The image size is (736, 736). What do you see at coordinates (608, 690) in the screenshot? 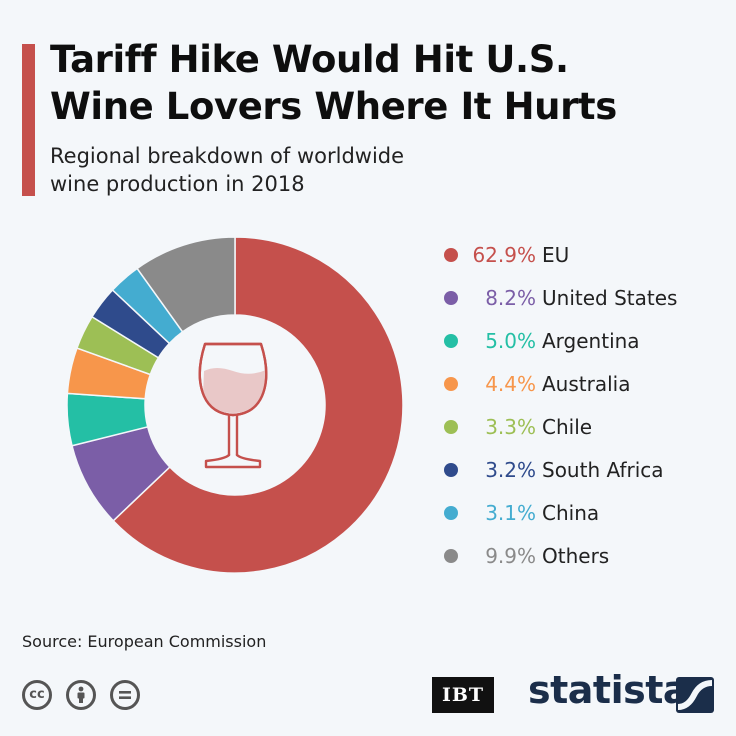
I see `statista-wordmark: statista` at bounding box center [608, 690].